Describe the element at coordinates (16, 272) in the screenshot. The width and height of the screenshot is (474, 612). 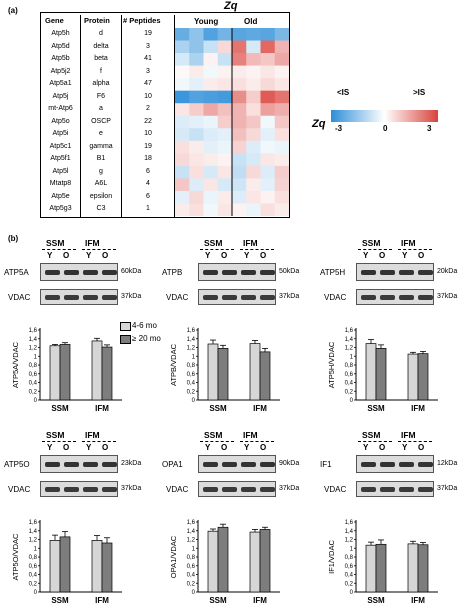
I see `protein-label: ATP5A` at that location.